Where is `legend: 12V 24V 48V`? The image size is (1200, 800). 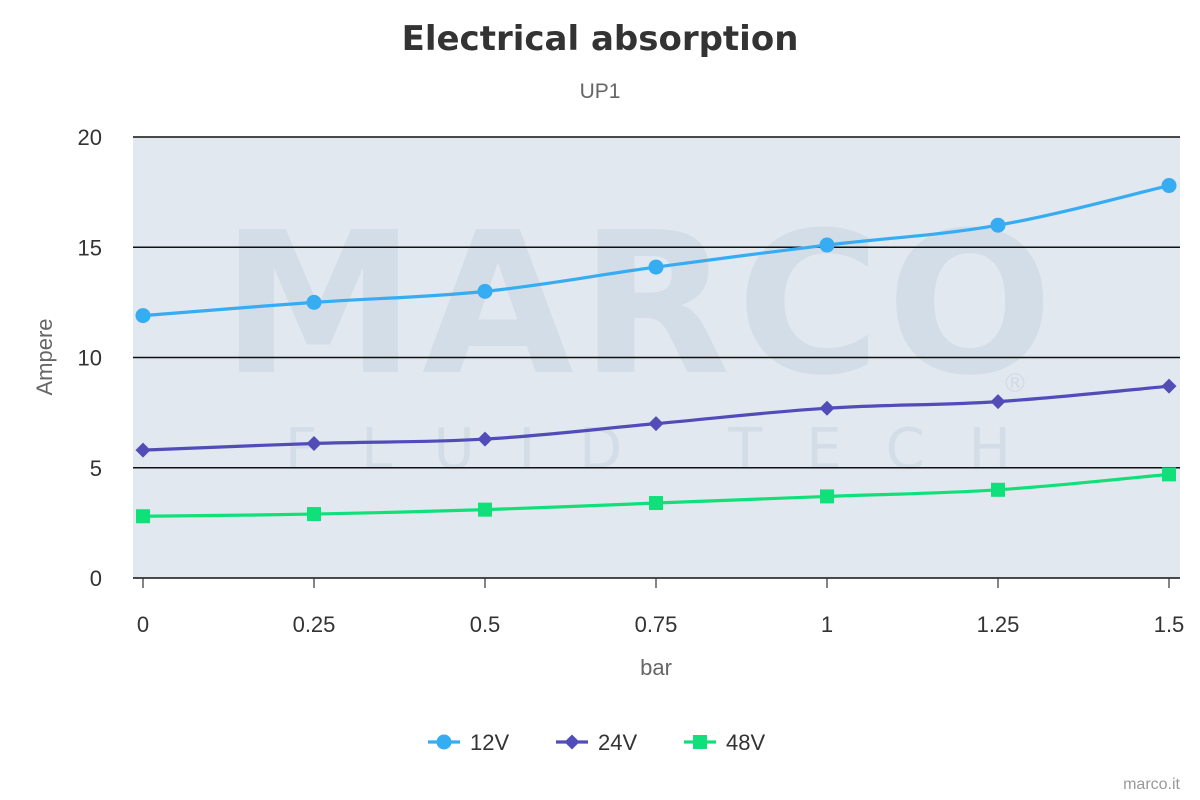
legend: 12V 24V 48V is located at coordinates (596, 742).